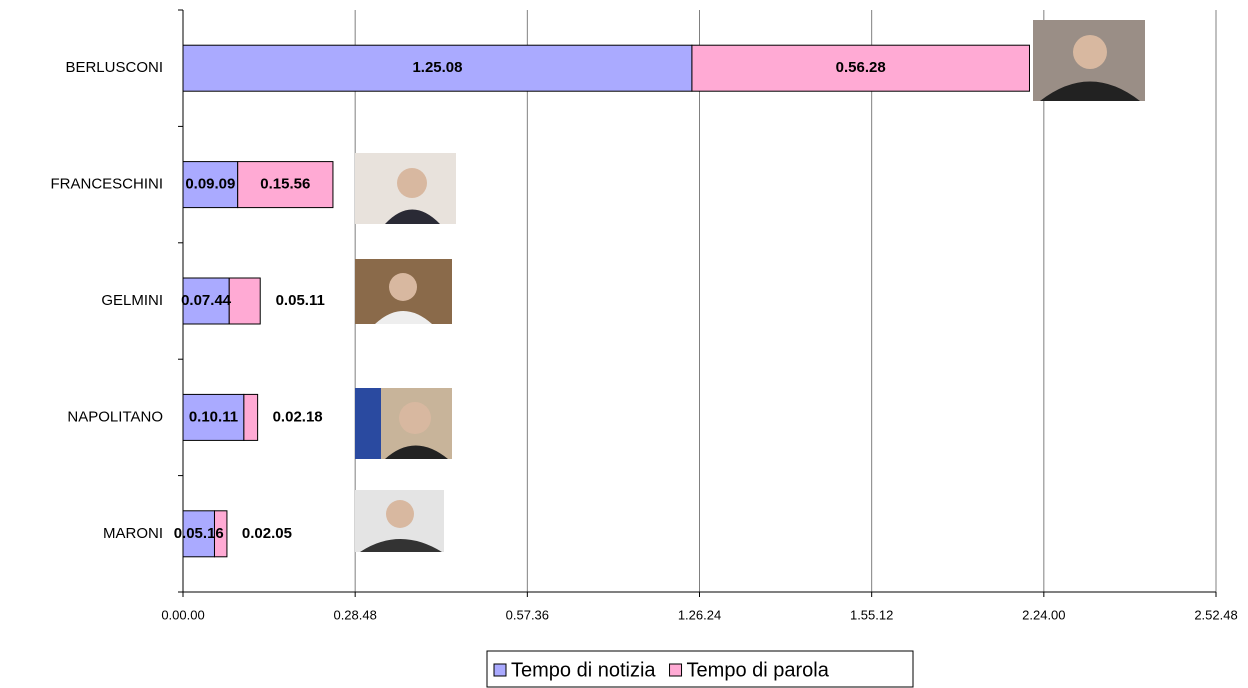 This screenshot has height=688, width=1248. What do you see at coordinates (583, 670) in the screenshot?
I see `legend-label: Tempo di notizia` at bounding box center [583, 670].